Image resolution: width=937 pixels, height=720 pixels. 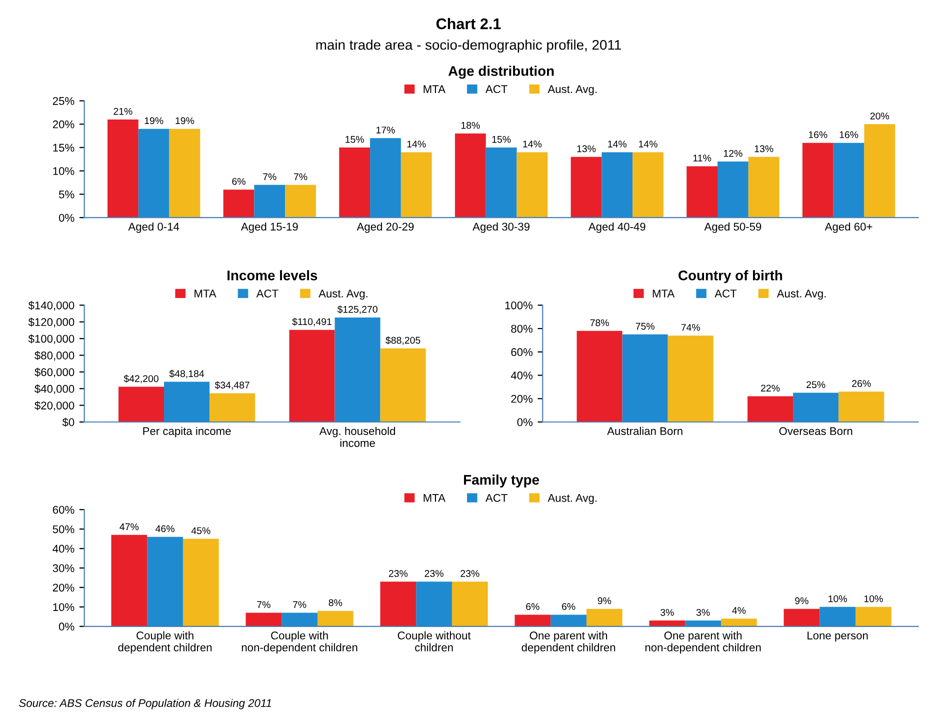 What do you see at coordinates (63, 548) in the screenshot?
I see `y-tick-label: 40%` at bounding box center [63, 548].